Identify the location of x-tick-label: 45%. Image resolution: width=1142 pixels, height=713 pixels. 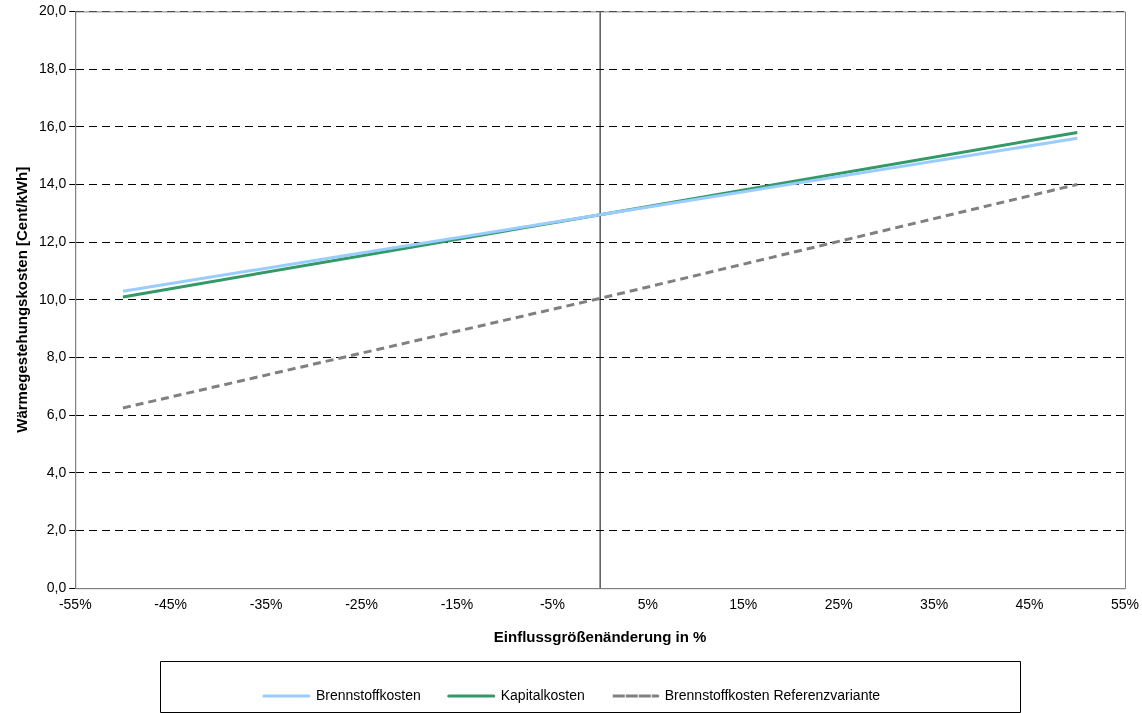
(1029, 604).